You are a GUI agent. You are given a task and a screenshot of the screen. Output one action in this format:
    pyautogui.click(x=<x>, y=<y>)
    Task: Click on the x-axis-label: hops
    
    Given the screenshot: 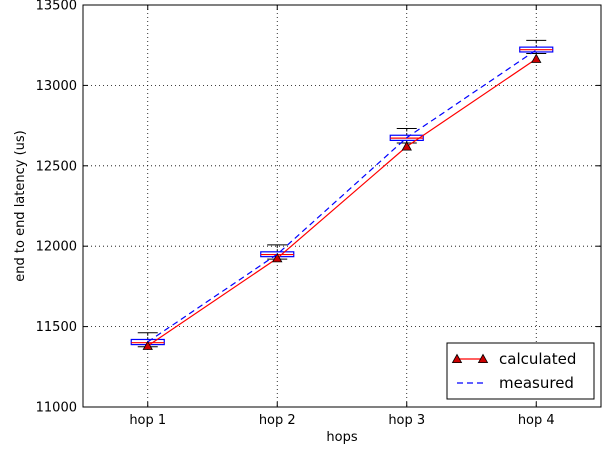 What is the action you would take?
    pyautogui.click(x=341, y=437)
    